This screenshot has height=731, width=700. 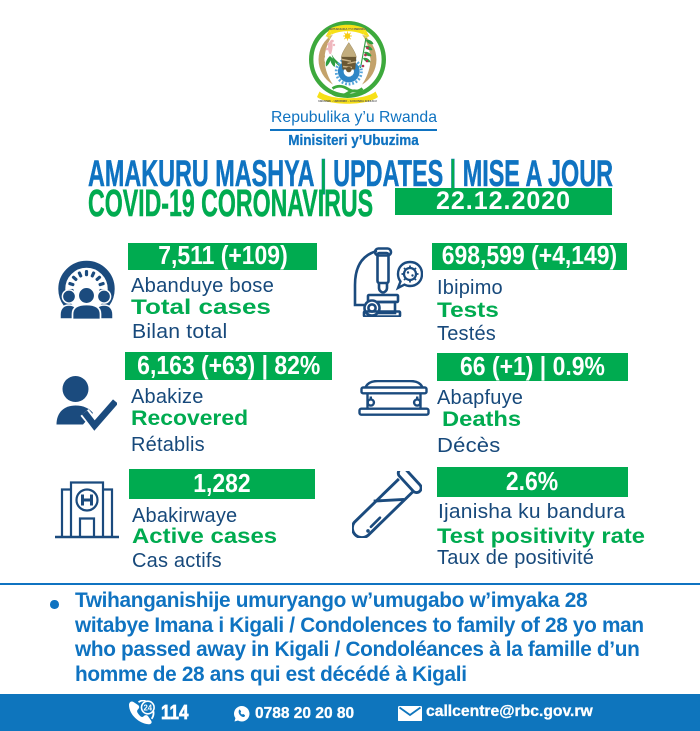 What do you see at coordinates (347, 29) in the screenshot?
I see `svg-text: REPUBULIKA Y'U RWANDA` at bounding box center [347, 29].